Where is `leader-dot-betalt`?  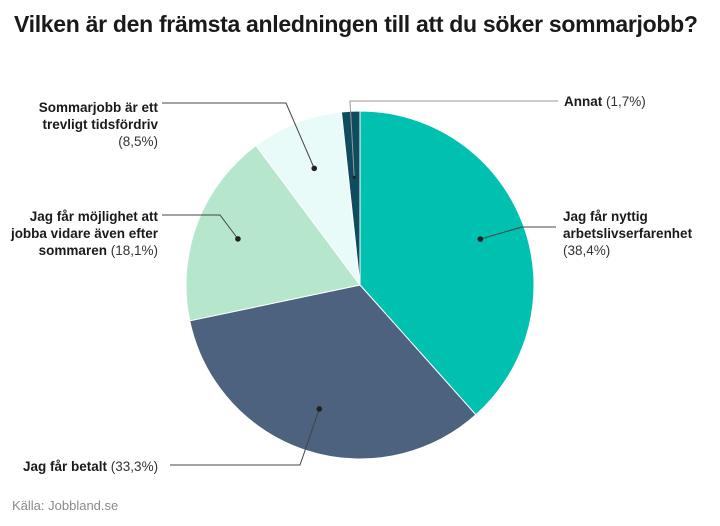
leader-dot-betalt is located at coordinates (319, 409).